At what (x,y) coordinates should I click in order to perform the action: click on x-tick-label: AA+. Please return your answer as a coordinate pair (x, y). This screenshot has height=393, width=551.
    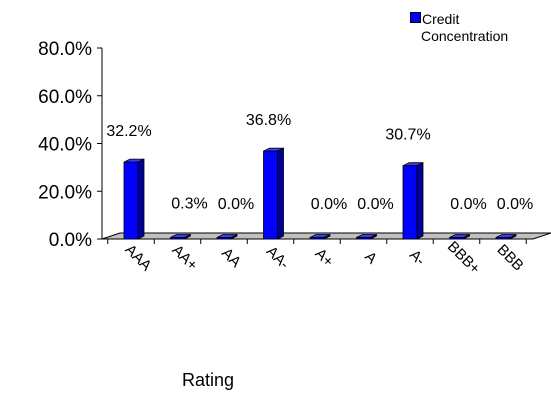
    Looking at the image, I should click on (184, 258).